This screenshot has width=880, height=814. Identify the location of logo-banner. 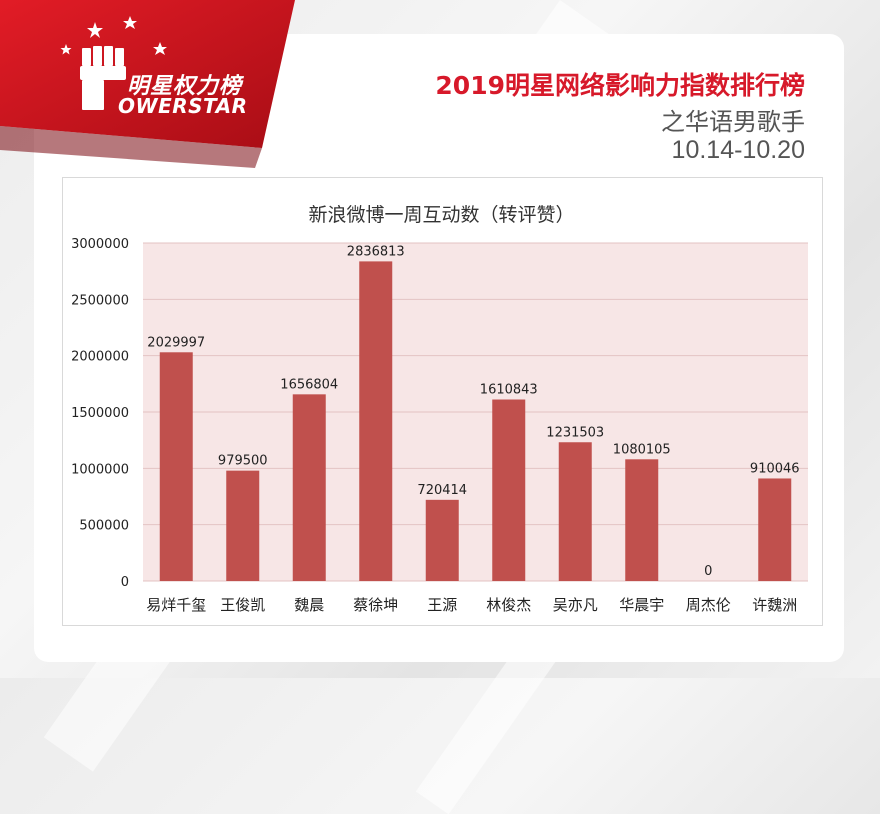
(147, 84).